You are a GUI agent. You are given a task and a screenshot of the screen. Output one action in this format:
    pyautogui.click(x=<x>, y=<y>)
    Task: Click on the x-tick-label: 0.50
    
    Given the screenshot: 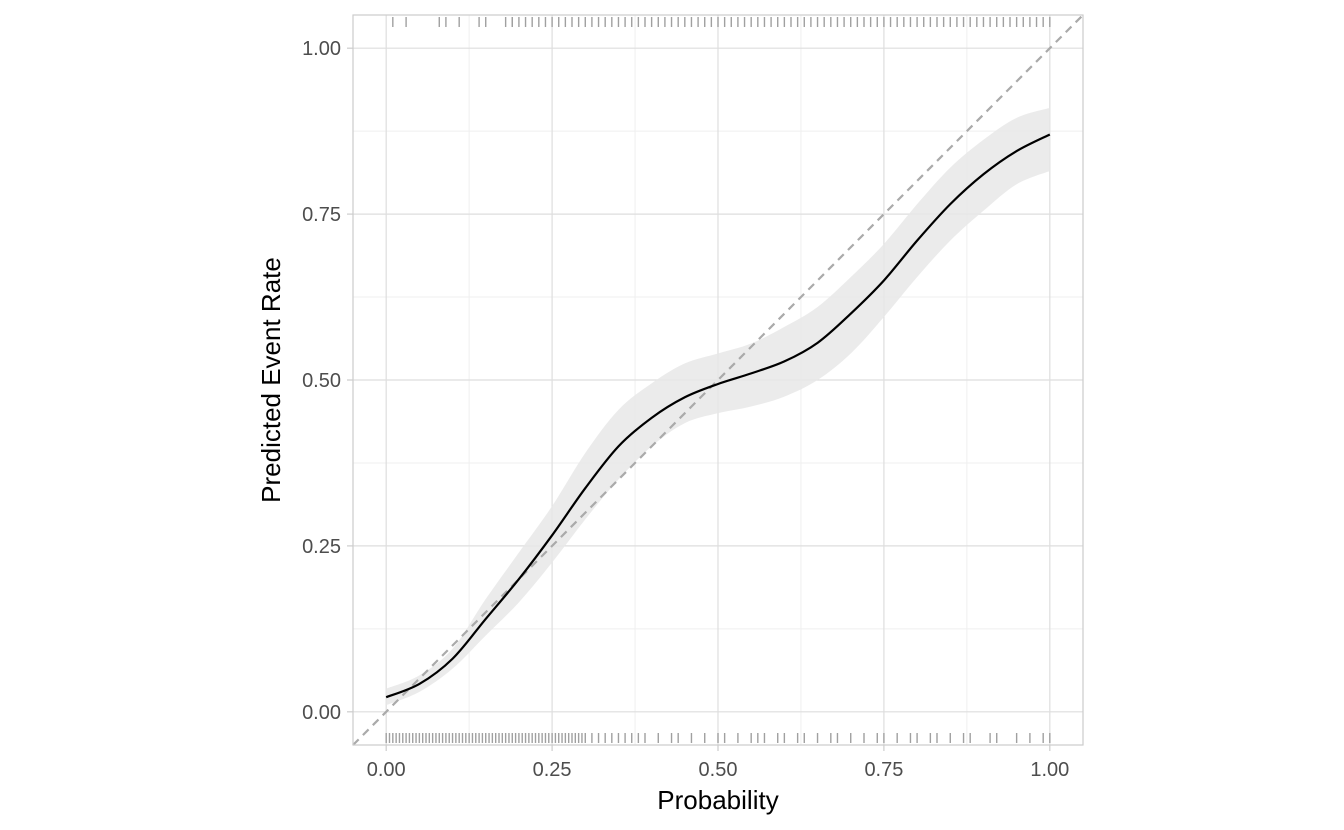 What is the action you would take?
    pyautogui.click(x=718, y=770)
    